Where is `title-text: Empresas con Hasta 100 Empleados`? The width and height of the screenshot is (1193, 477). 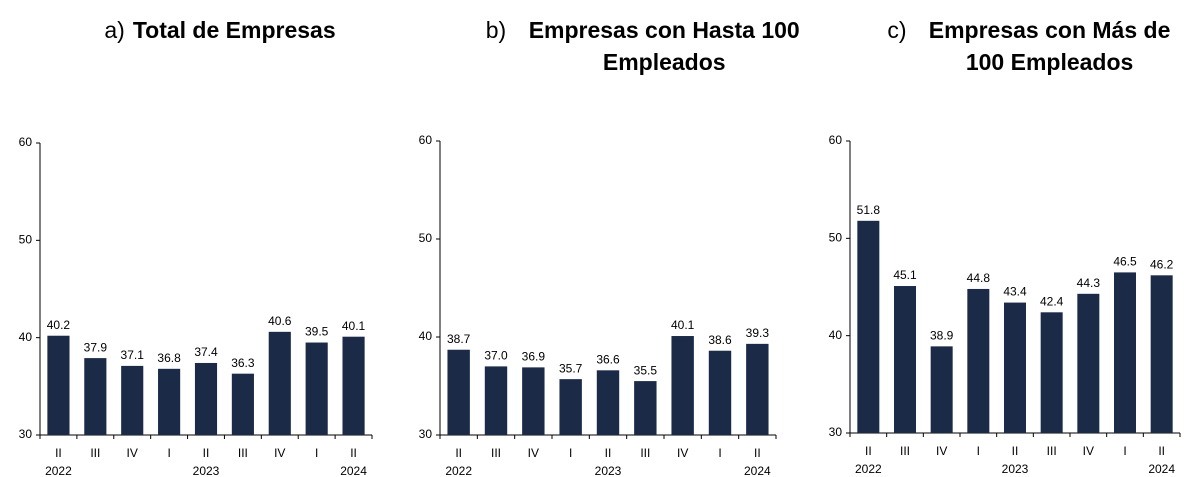
title-text: Empresas con Hasta 100 Empleados is located at coordinates (664, 46).